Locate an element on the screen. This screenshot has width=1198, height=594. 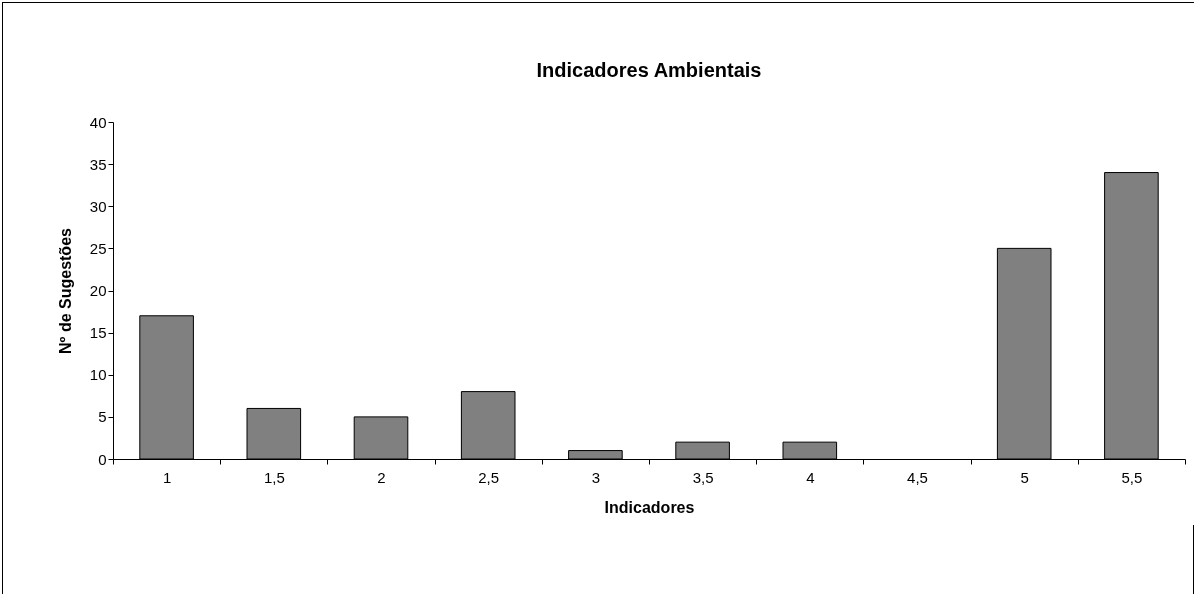
y-tick-label: 15 is located at coordinates (98, 333).